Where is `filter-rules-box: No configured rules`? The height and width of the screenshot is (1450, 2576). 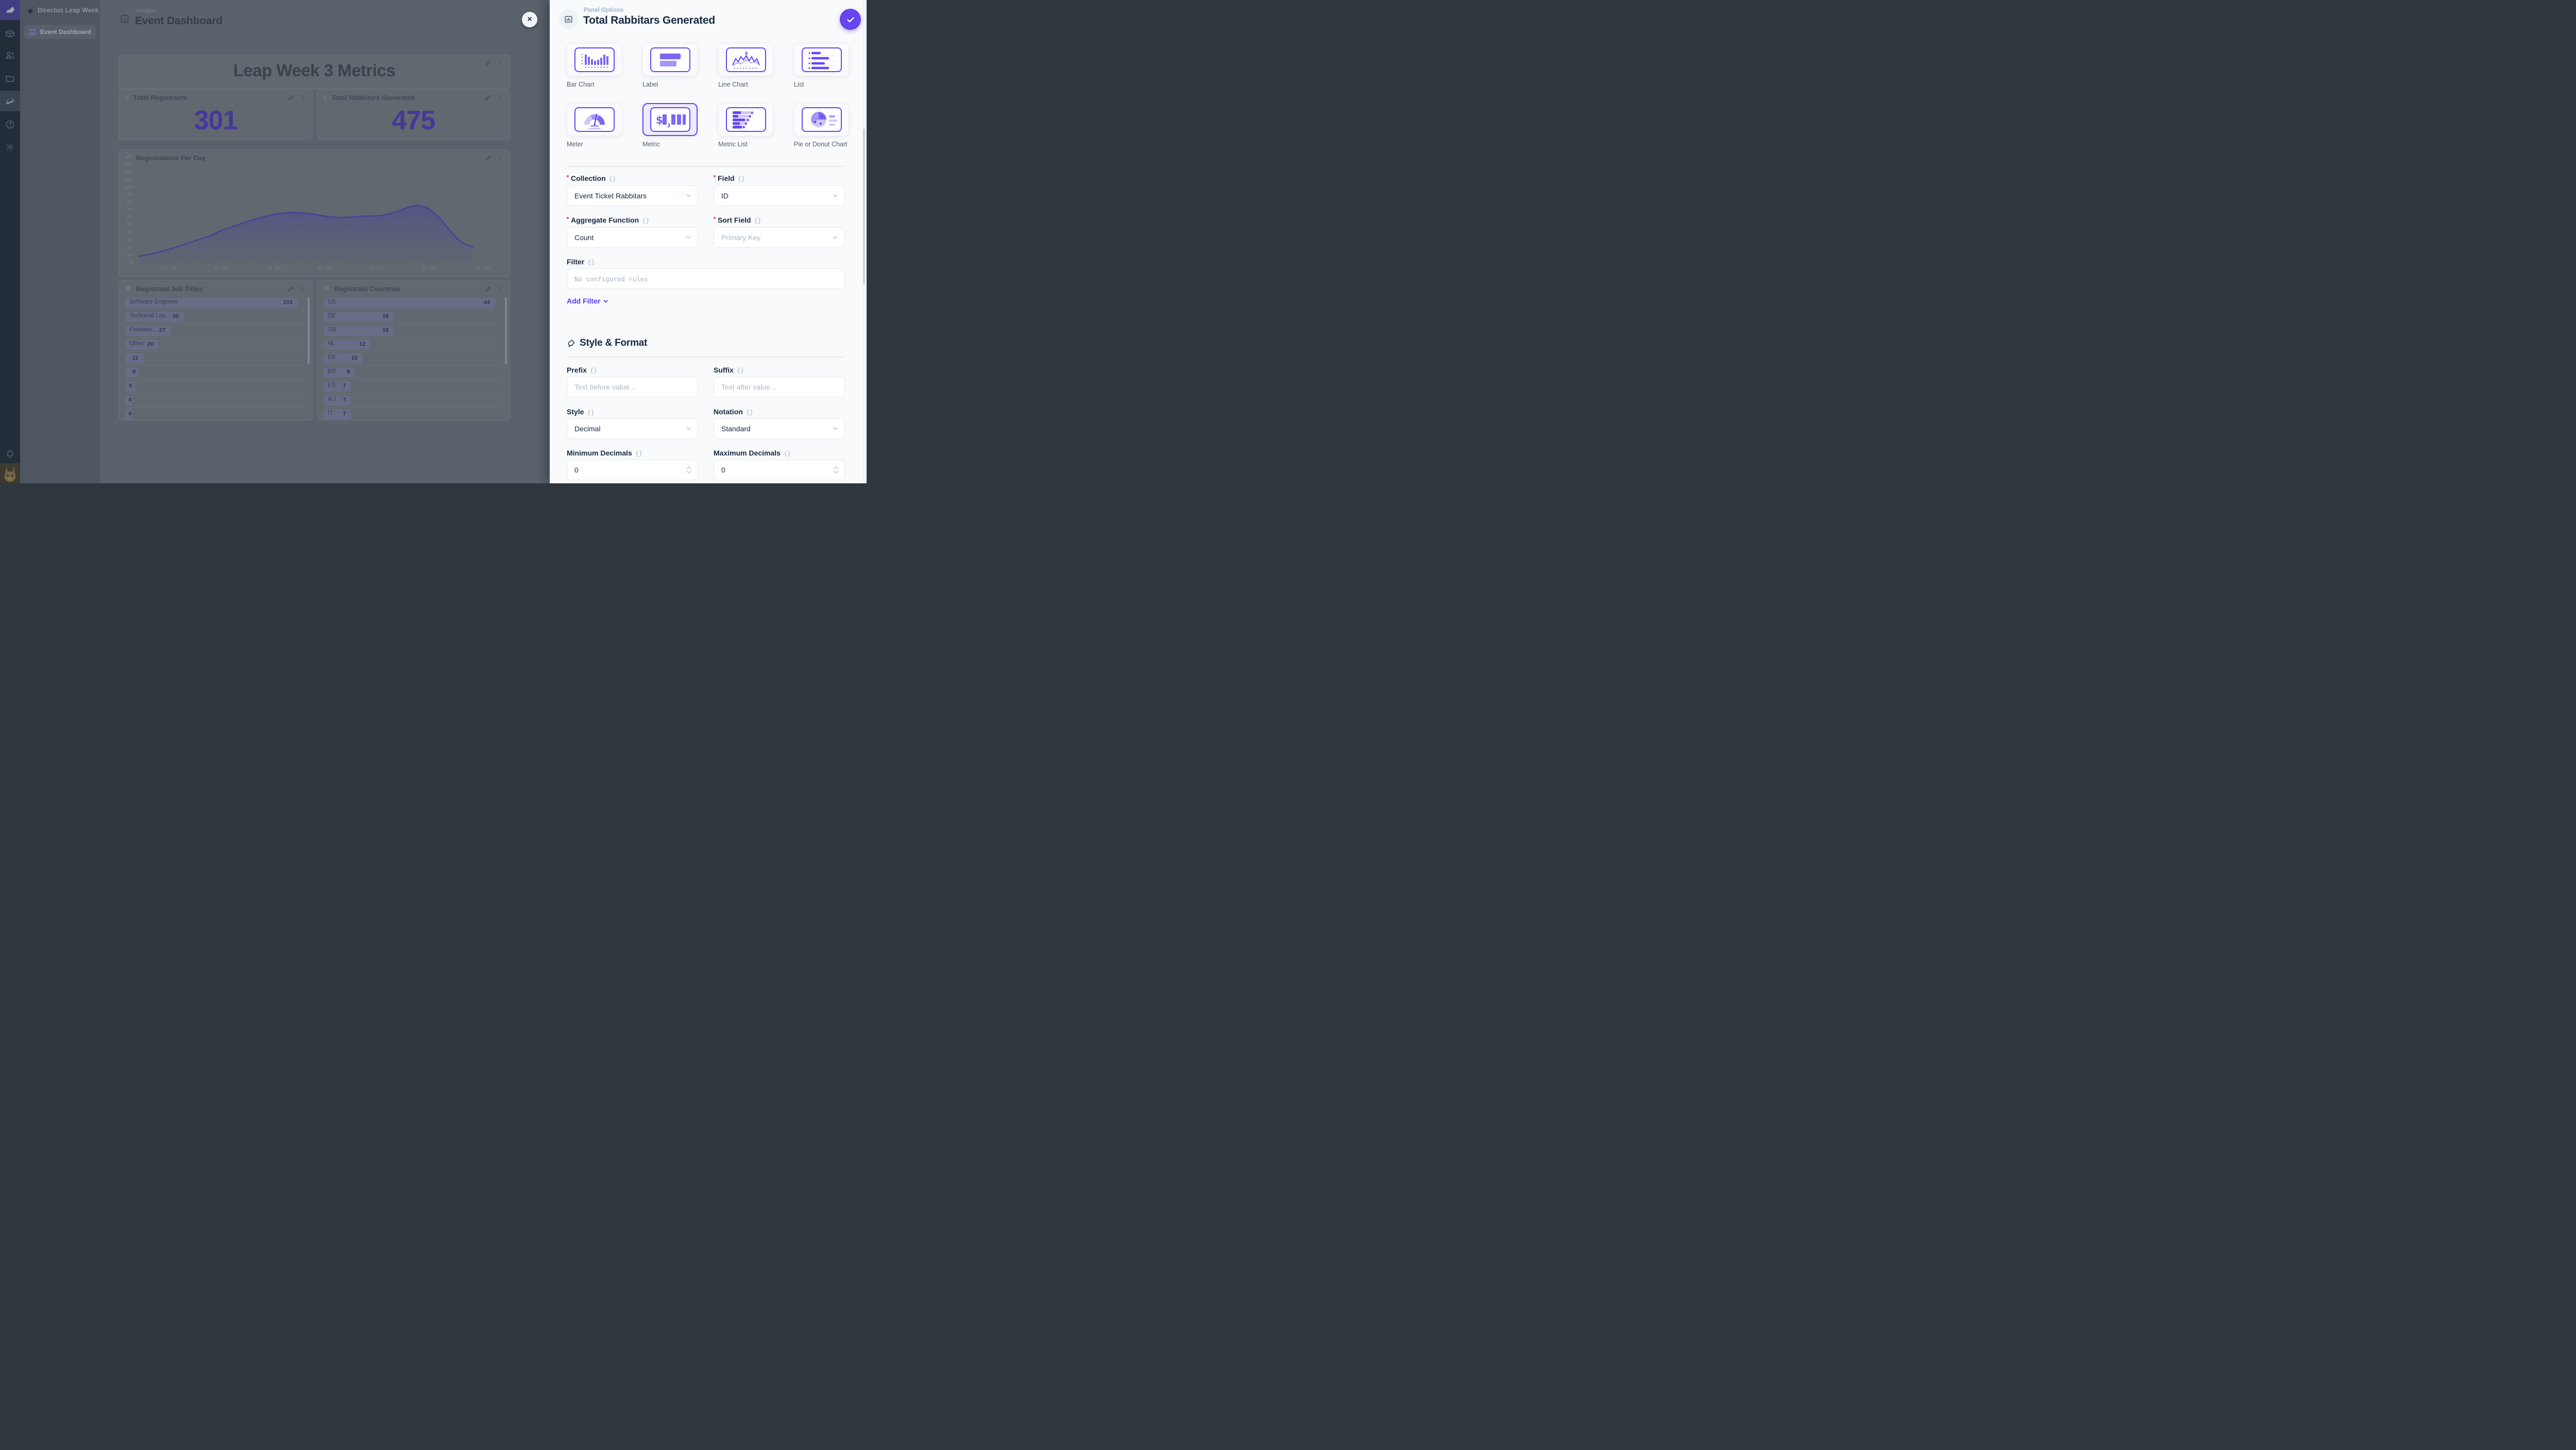
filter-rules-box: No configured rules is located at coordinates (706, 278).